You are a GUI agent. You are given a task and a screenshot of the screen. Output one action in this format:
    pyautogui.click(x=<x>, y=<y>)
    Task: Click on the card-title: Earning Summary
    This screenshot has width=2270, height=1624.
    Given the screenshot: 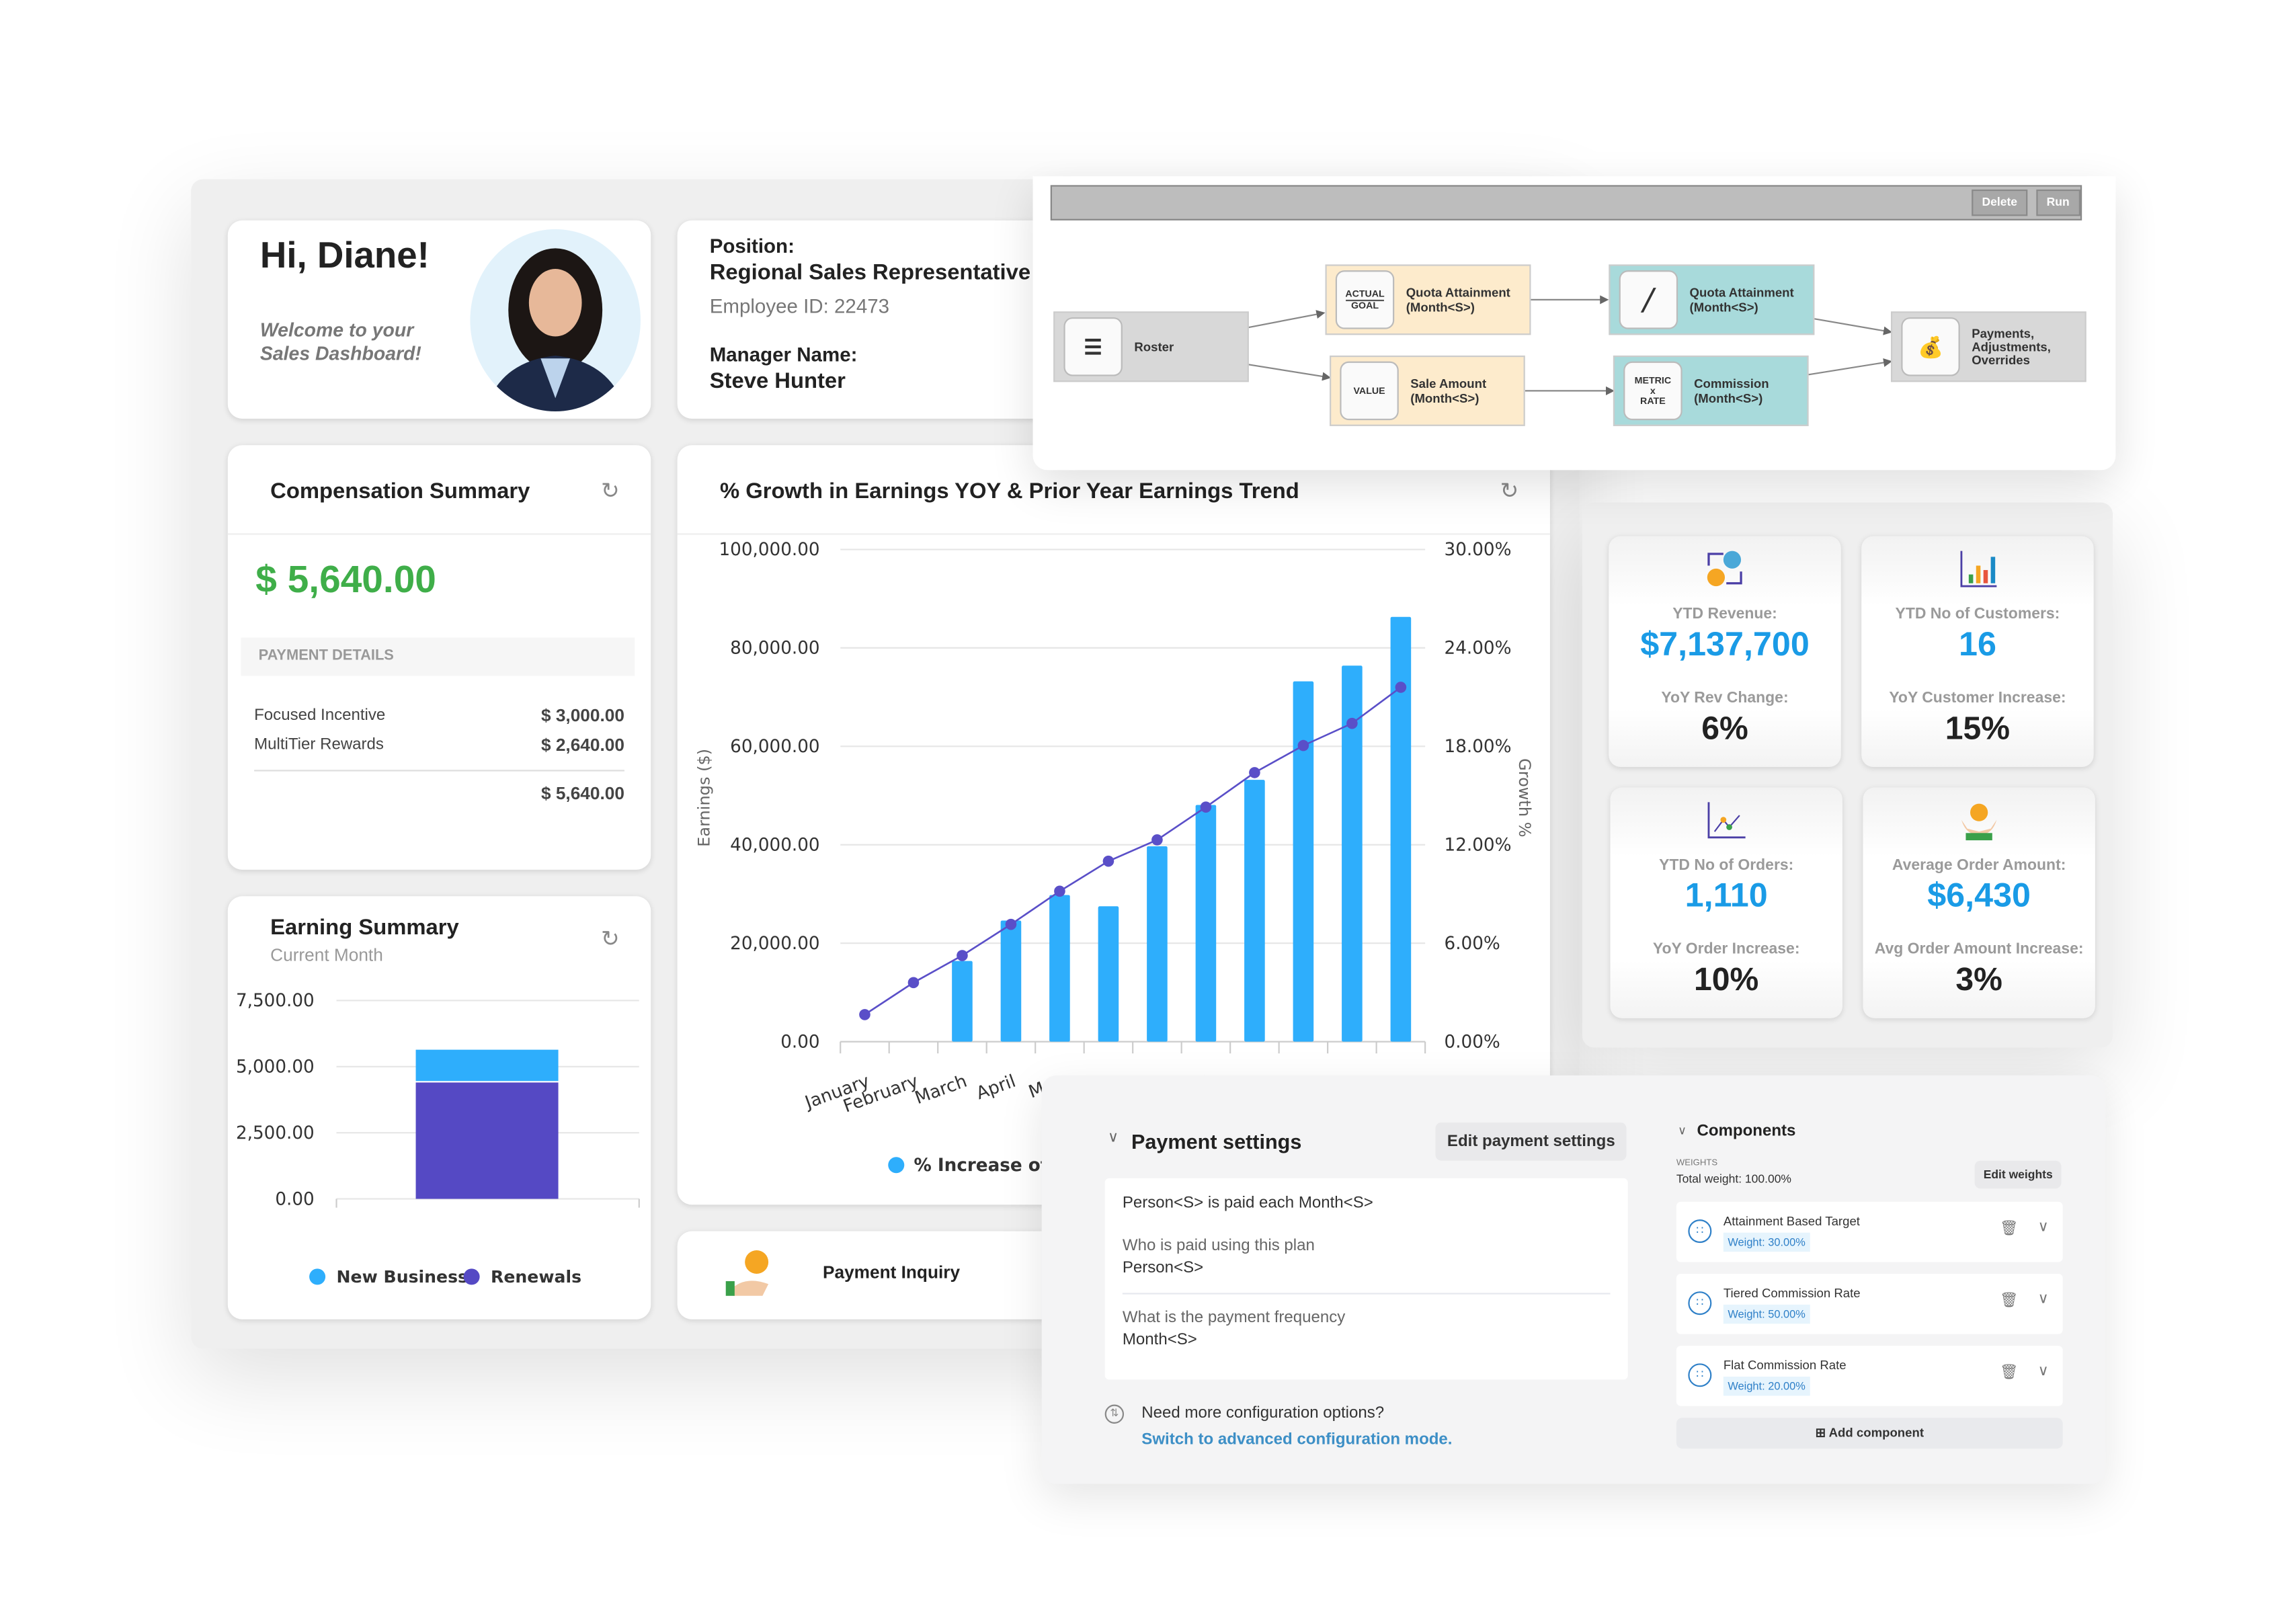 What is the action you would take?
    pyautogui.click(x=364, y=927)
    